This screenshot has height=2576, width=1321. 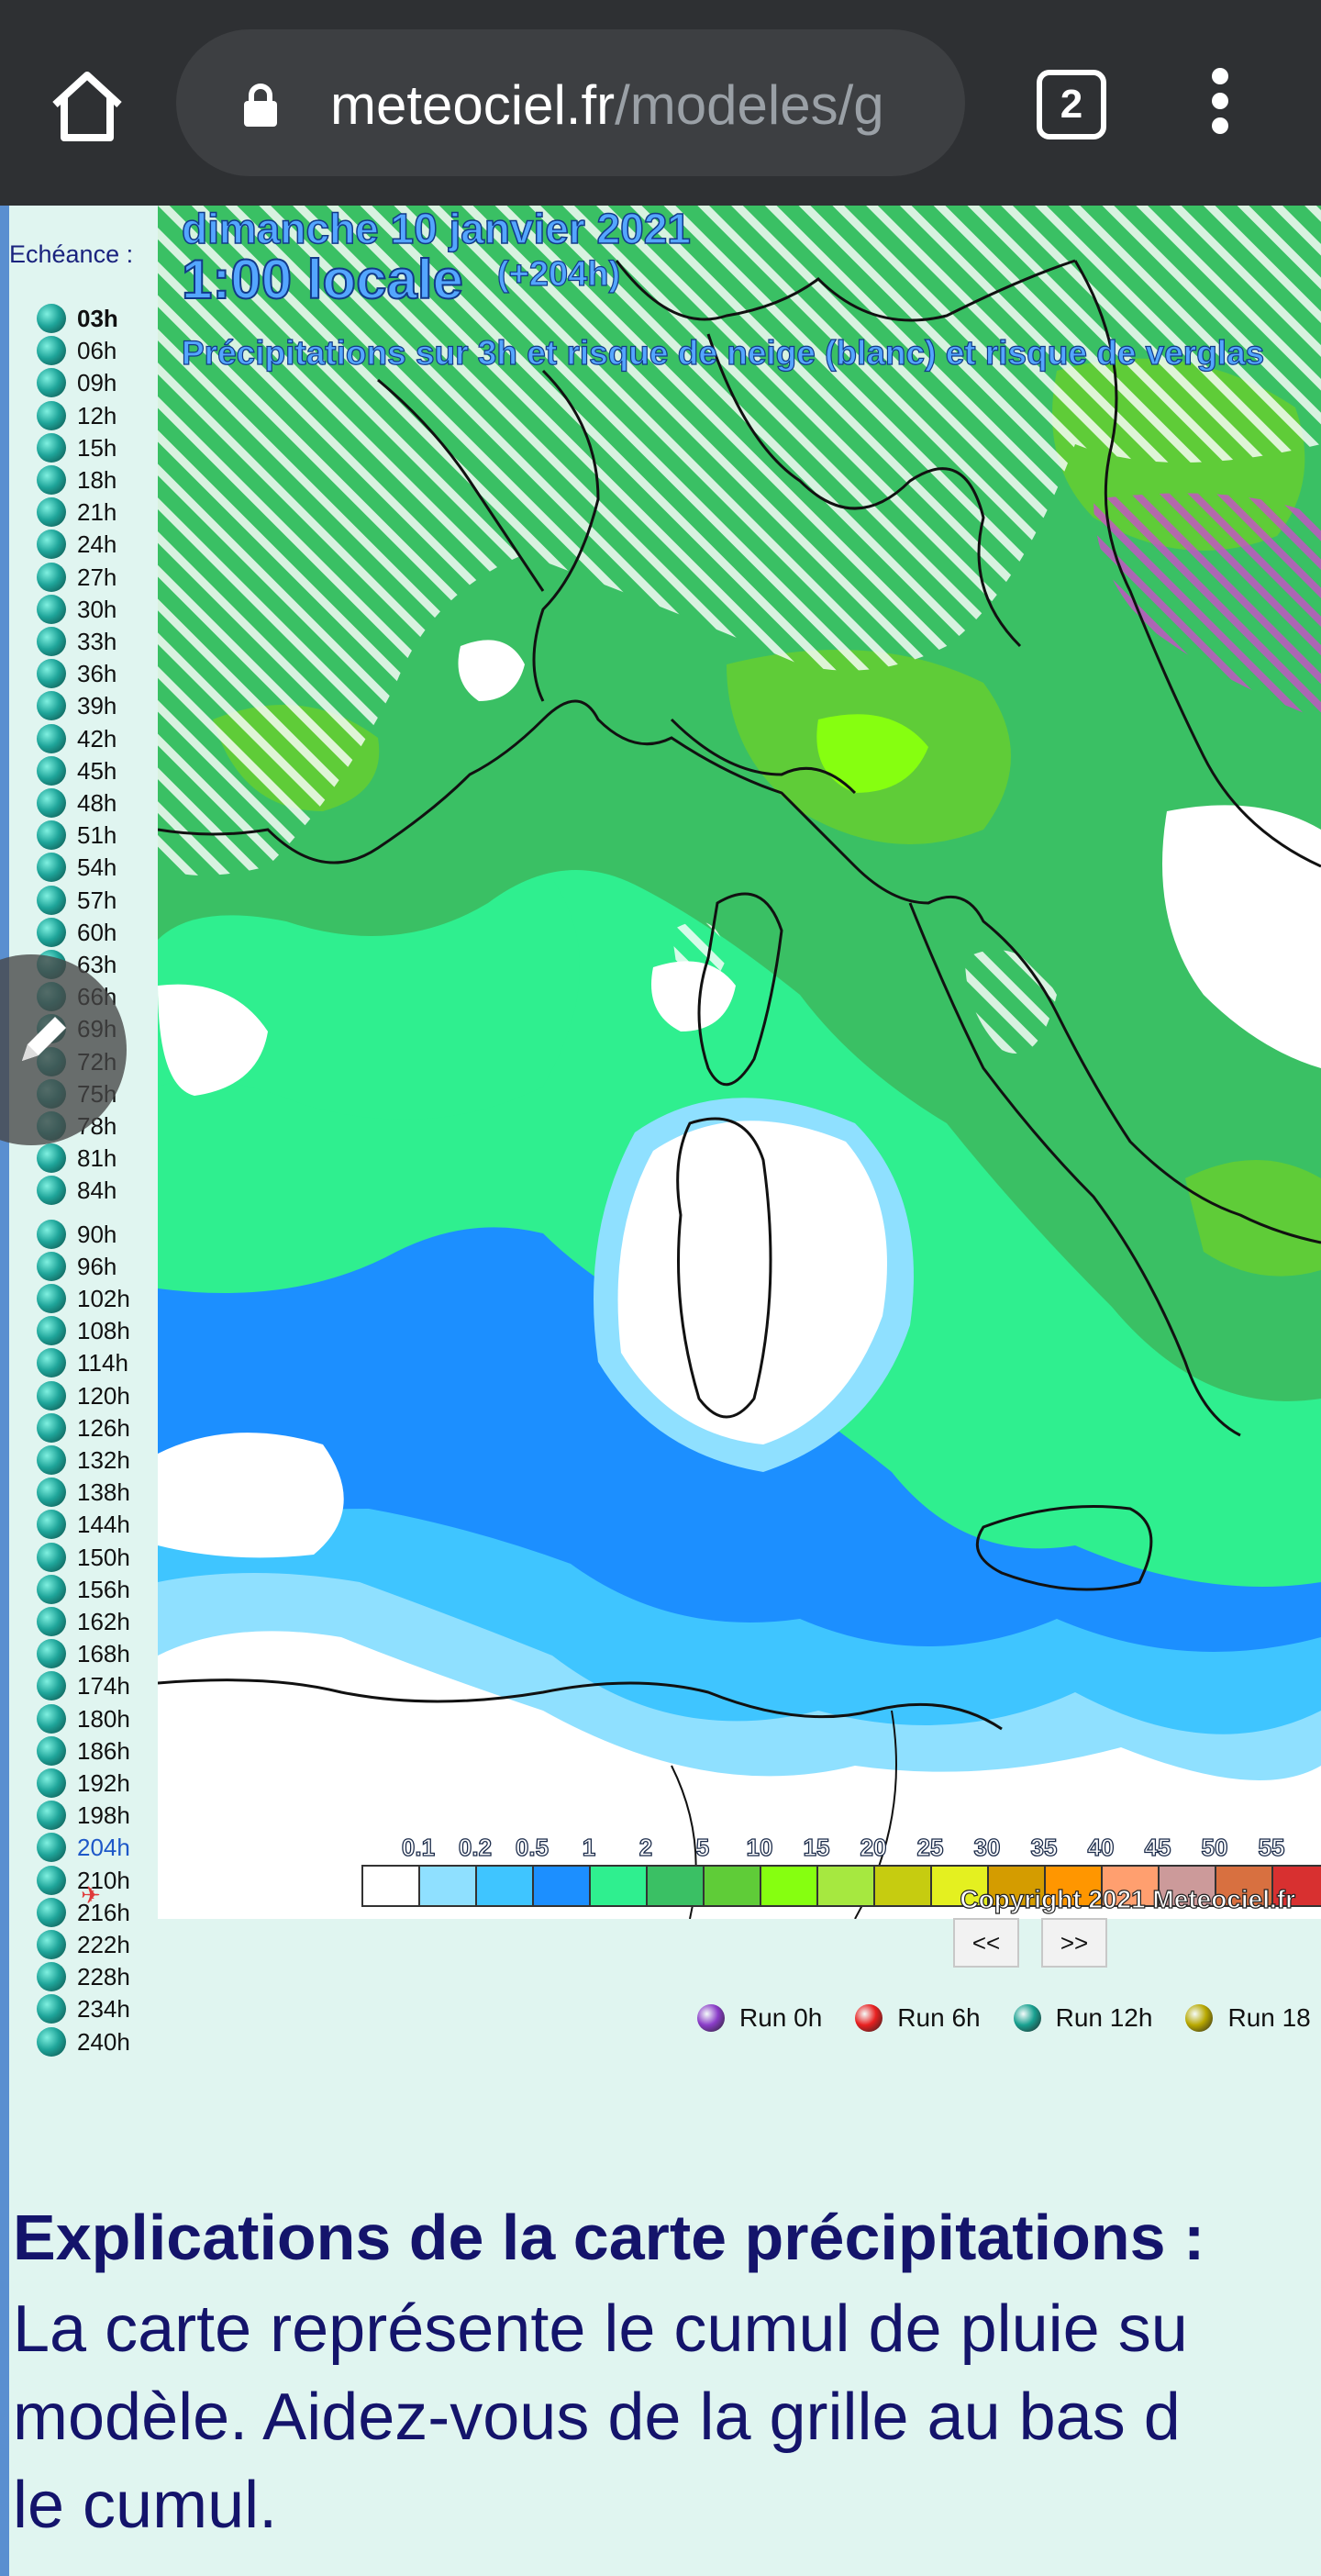 I want to click on timestep-03h: 03h, so click(x=77, y=318).